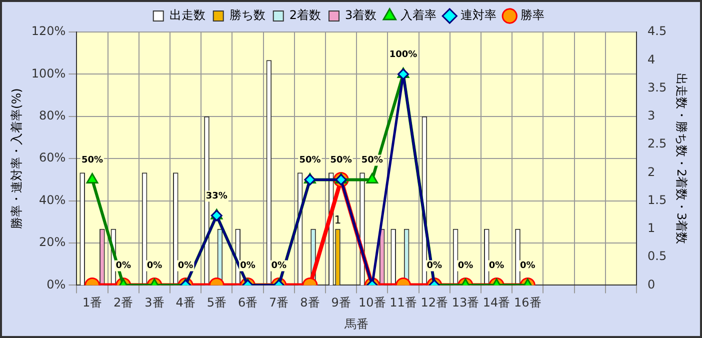 This screenshot has height=338, width=702. I want to click on y2-tick-label: 3, so click(652, 115).